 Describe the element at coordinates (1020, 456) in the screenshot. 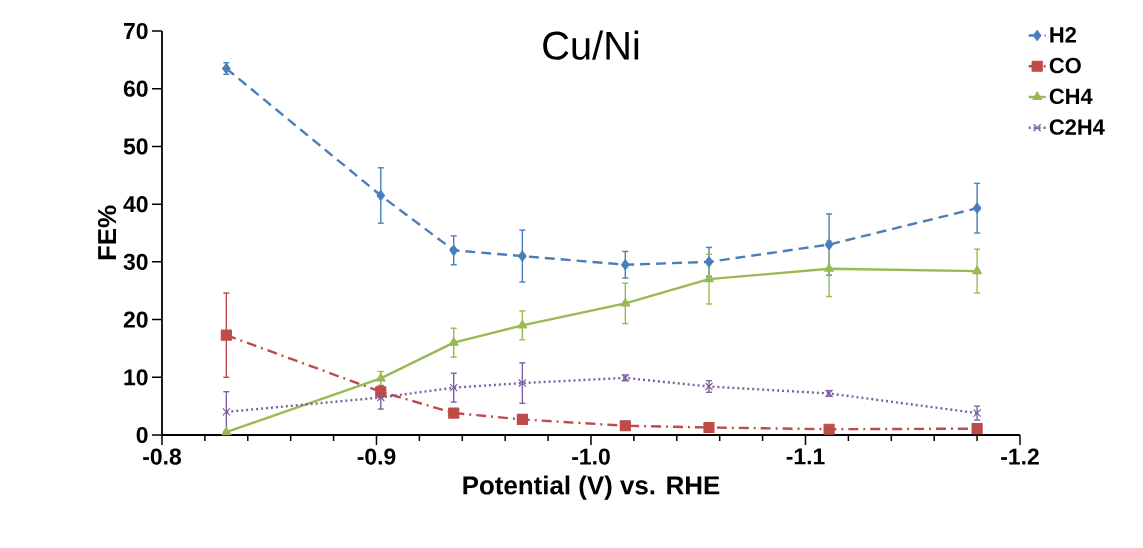

I see `x-tick-label: -1.2` at that location.